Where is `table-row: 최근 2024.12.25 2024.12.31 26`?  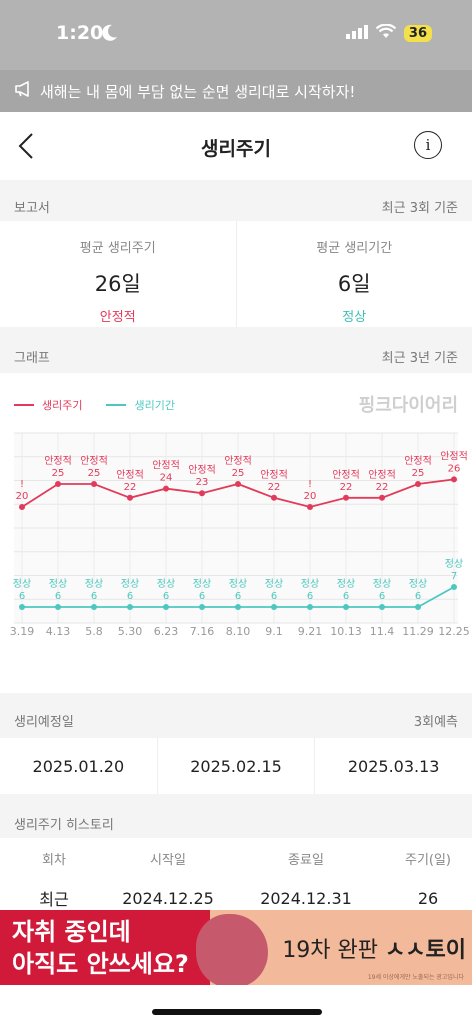
table-row: 최근 2024.12.25 2024.12.31 26 is located at coordinates (236, 898).